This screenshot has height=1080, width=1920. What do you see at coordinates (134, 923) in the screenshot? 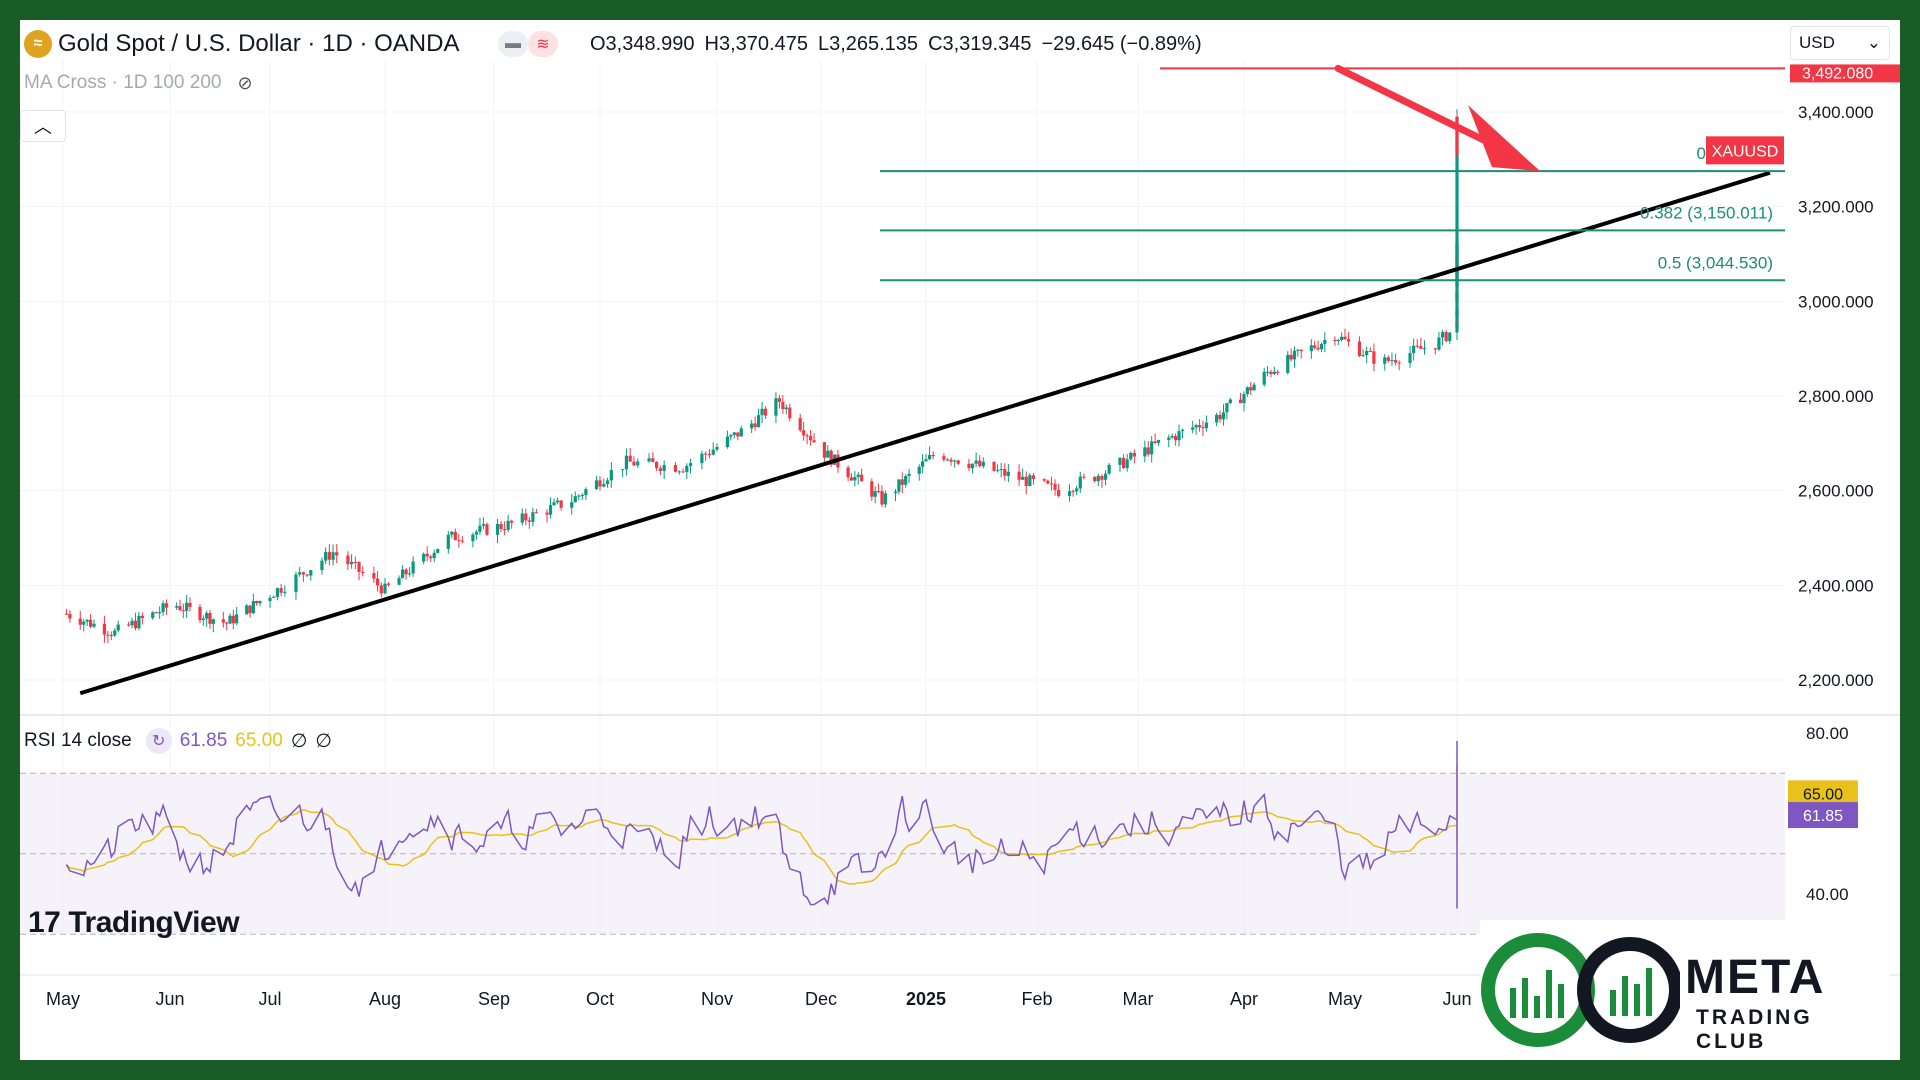
I see `tradingview-logo: 17 TradingView` at bounding box center [134, 923].